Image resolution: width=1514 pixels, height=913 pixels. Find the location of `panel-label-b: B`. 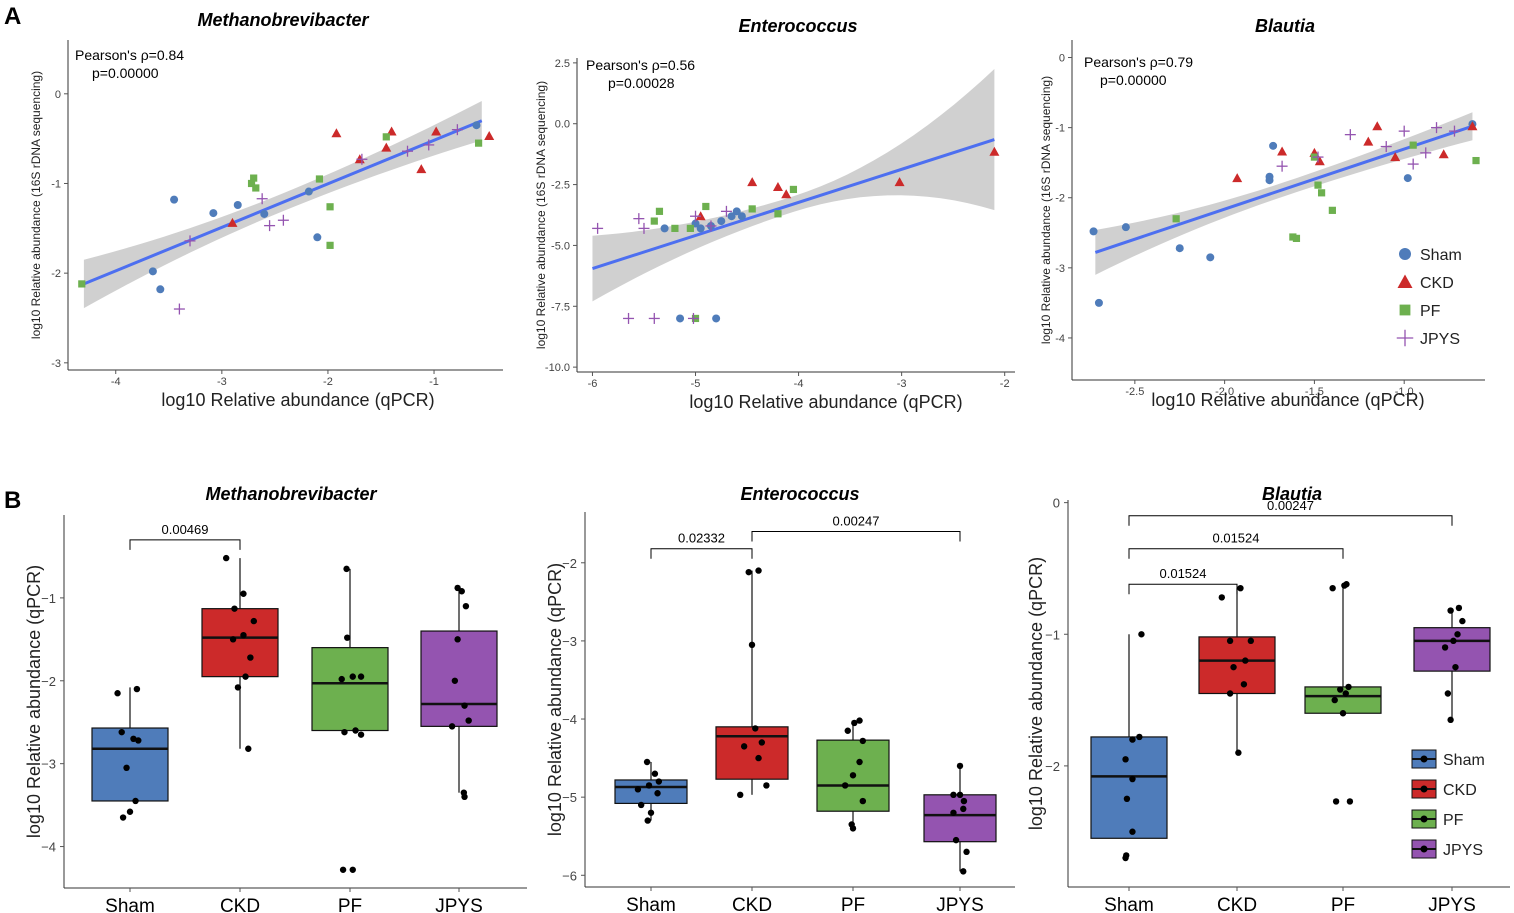

panel-label-b: B is located at coordinates (12, 500).